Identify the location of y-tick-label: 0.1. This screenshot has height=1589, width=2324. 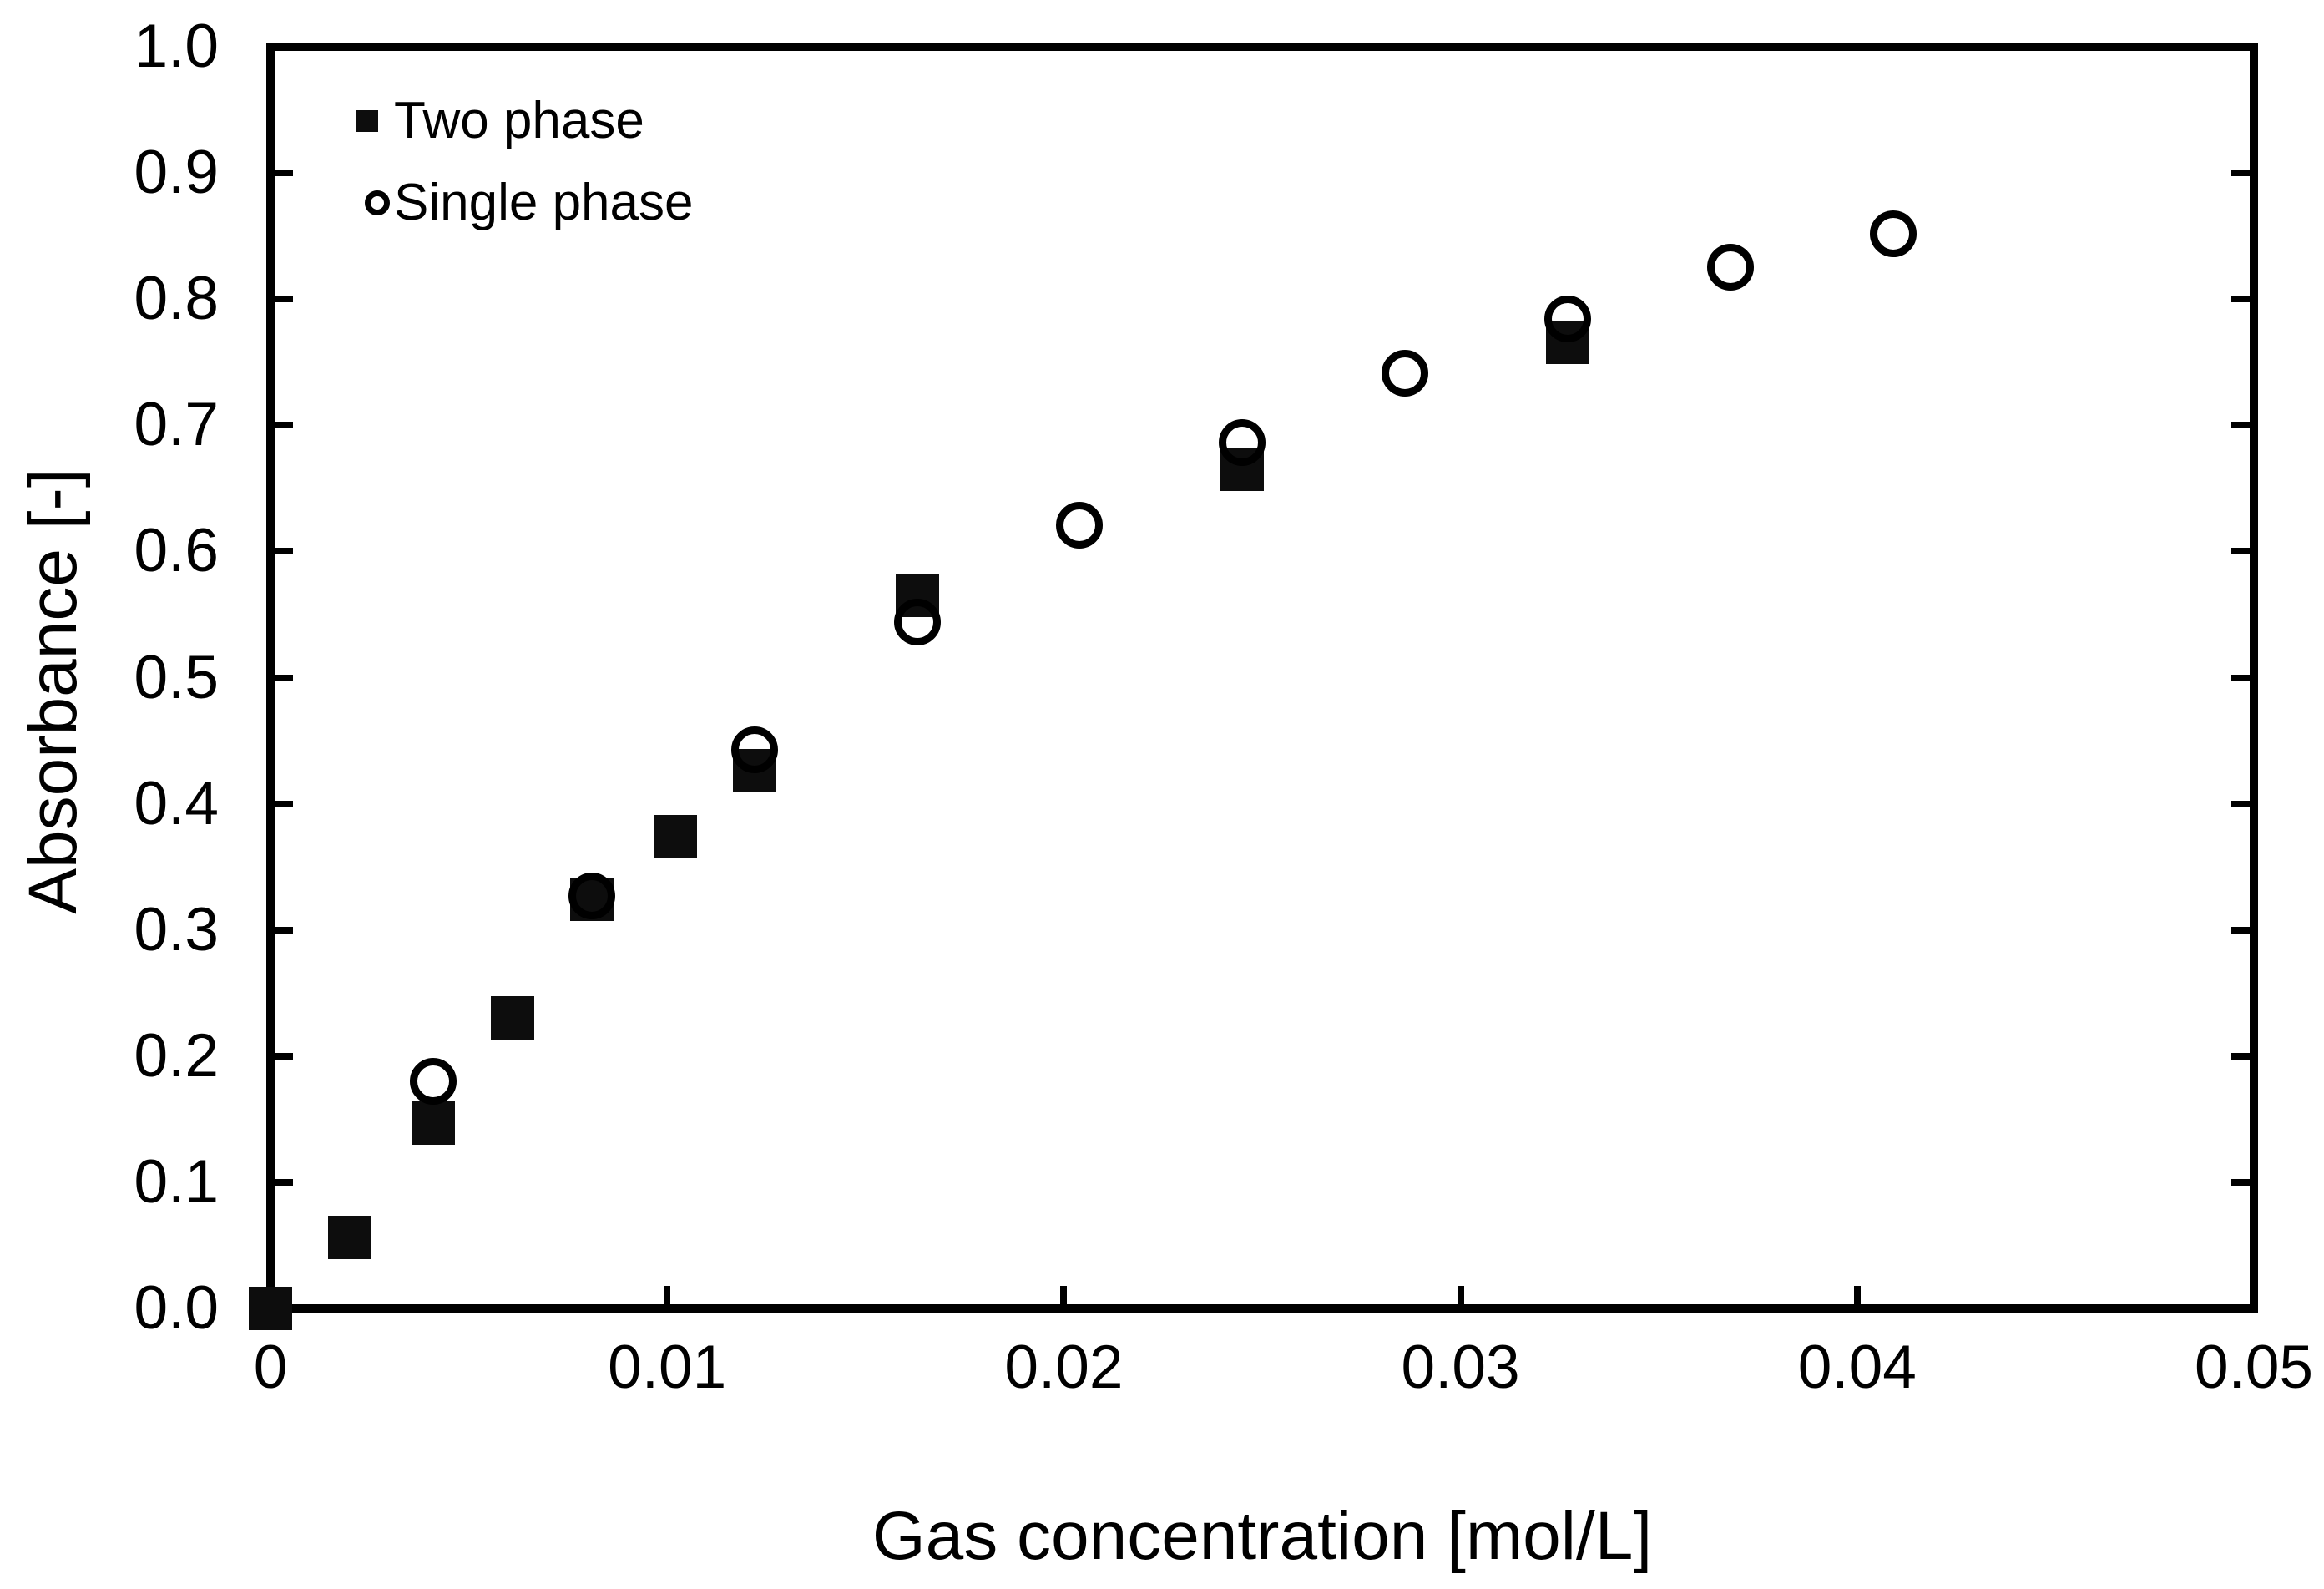
(176, 1181).